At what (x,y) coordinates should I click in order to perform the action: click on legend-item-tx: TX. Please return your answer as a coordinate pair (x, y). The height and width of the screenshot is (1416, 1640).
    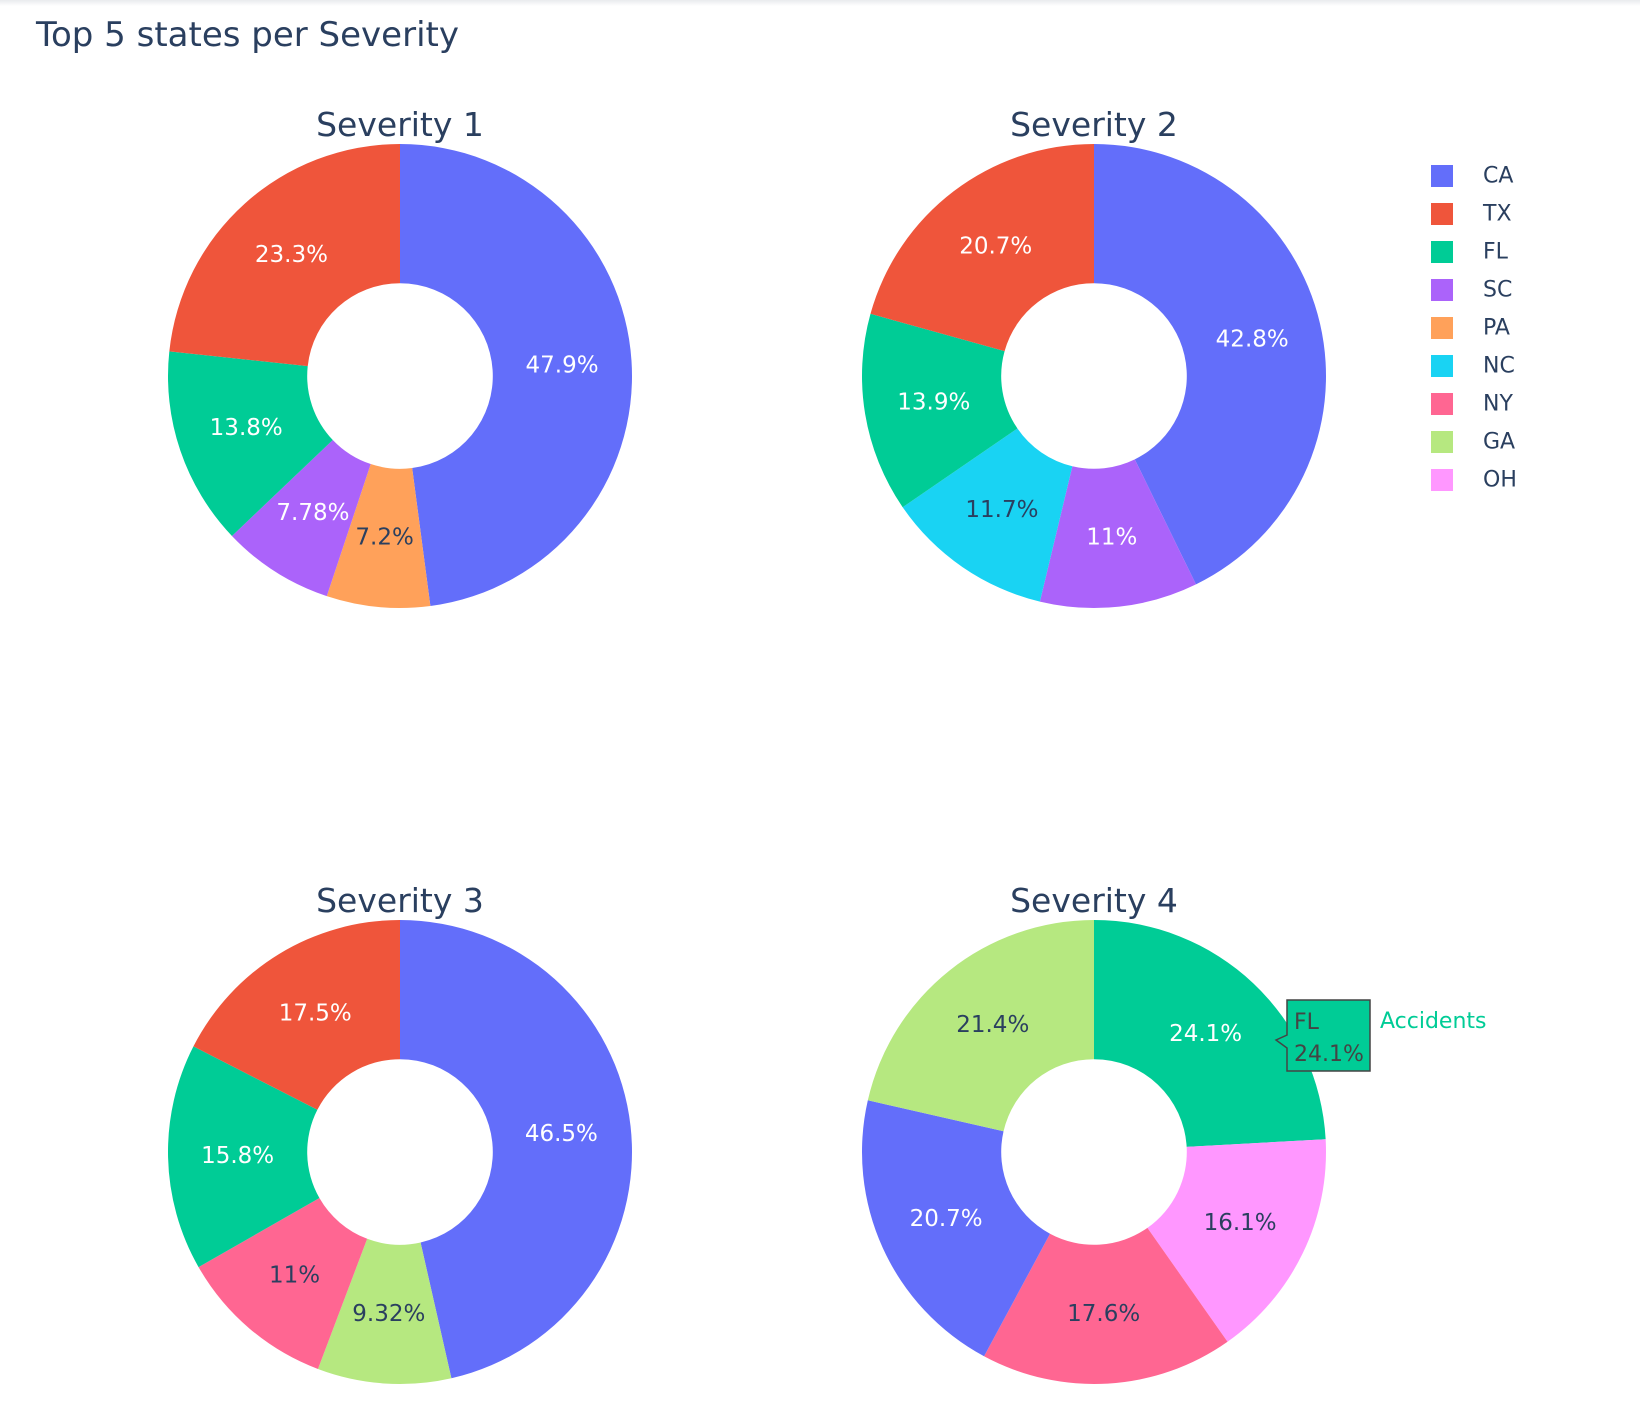
    Looking at the image, I should click on (1471, 214).